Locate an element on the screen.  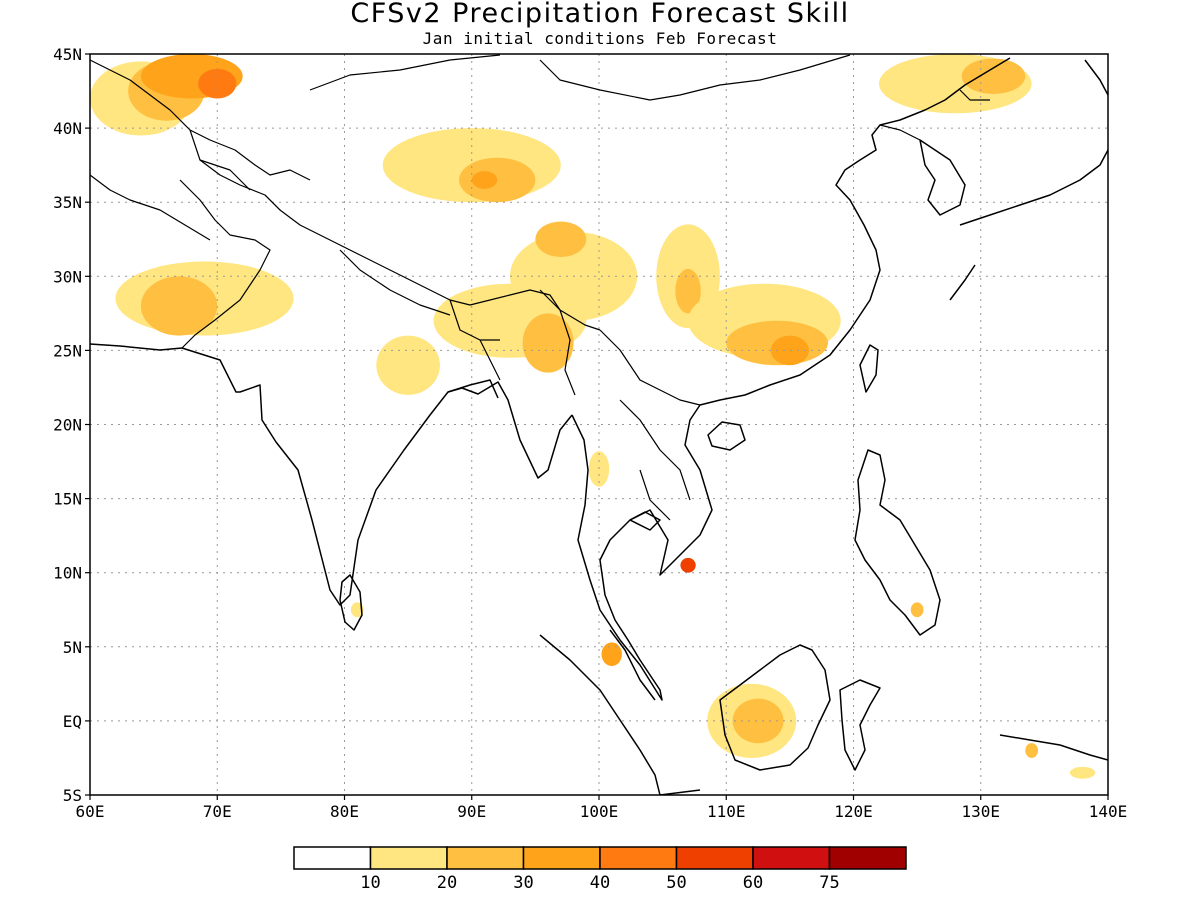
colorbar-label: 75 is located at coordinates (829, 883).